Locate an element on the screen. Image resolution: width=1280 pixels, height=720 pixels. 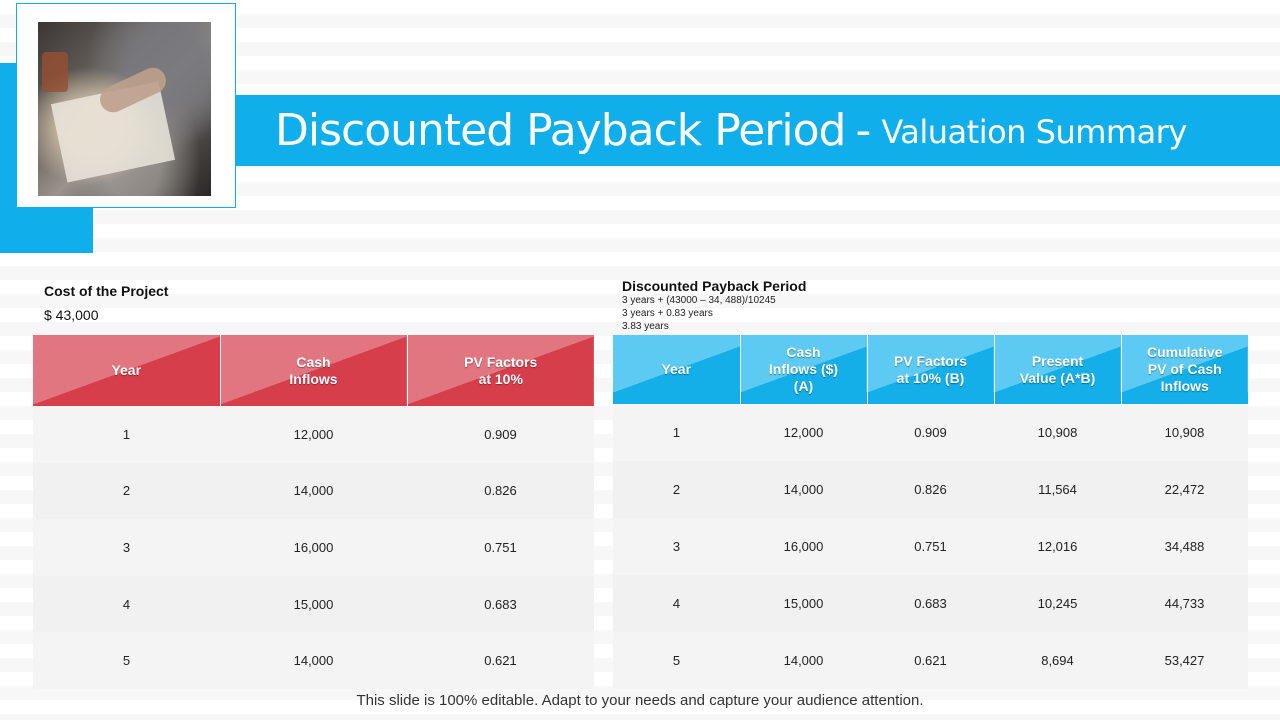
cell-cumulative-pv: 34,488 is located at coordinates (1184, 546).